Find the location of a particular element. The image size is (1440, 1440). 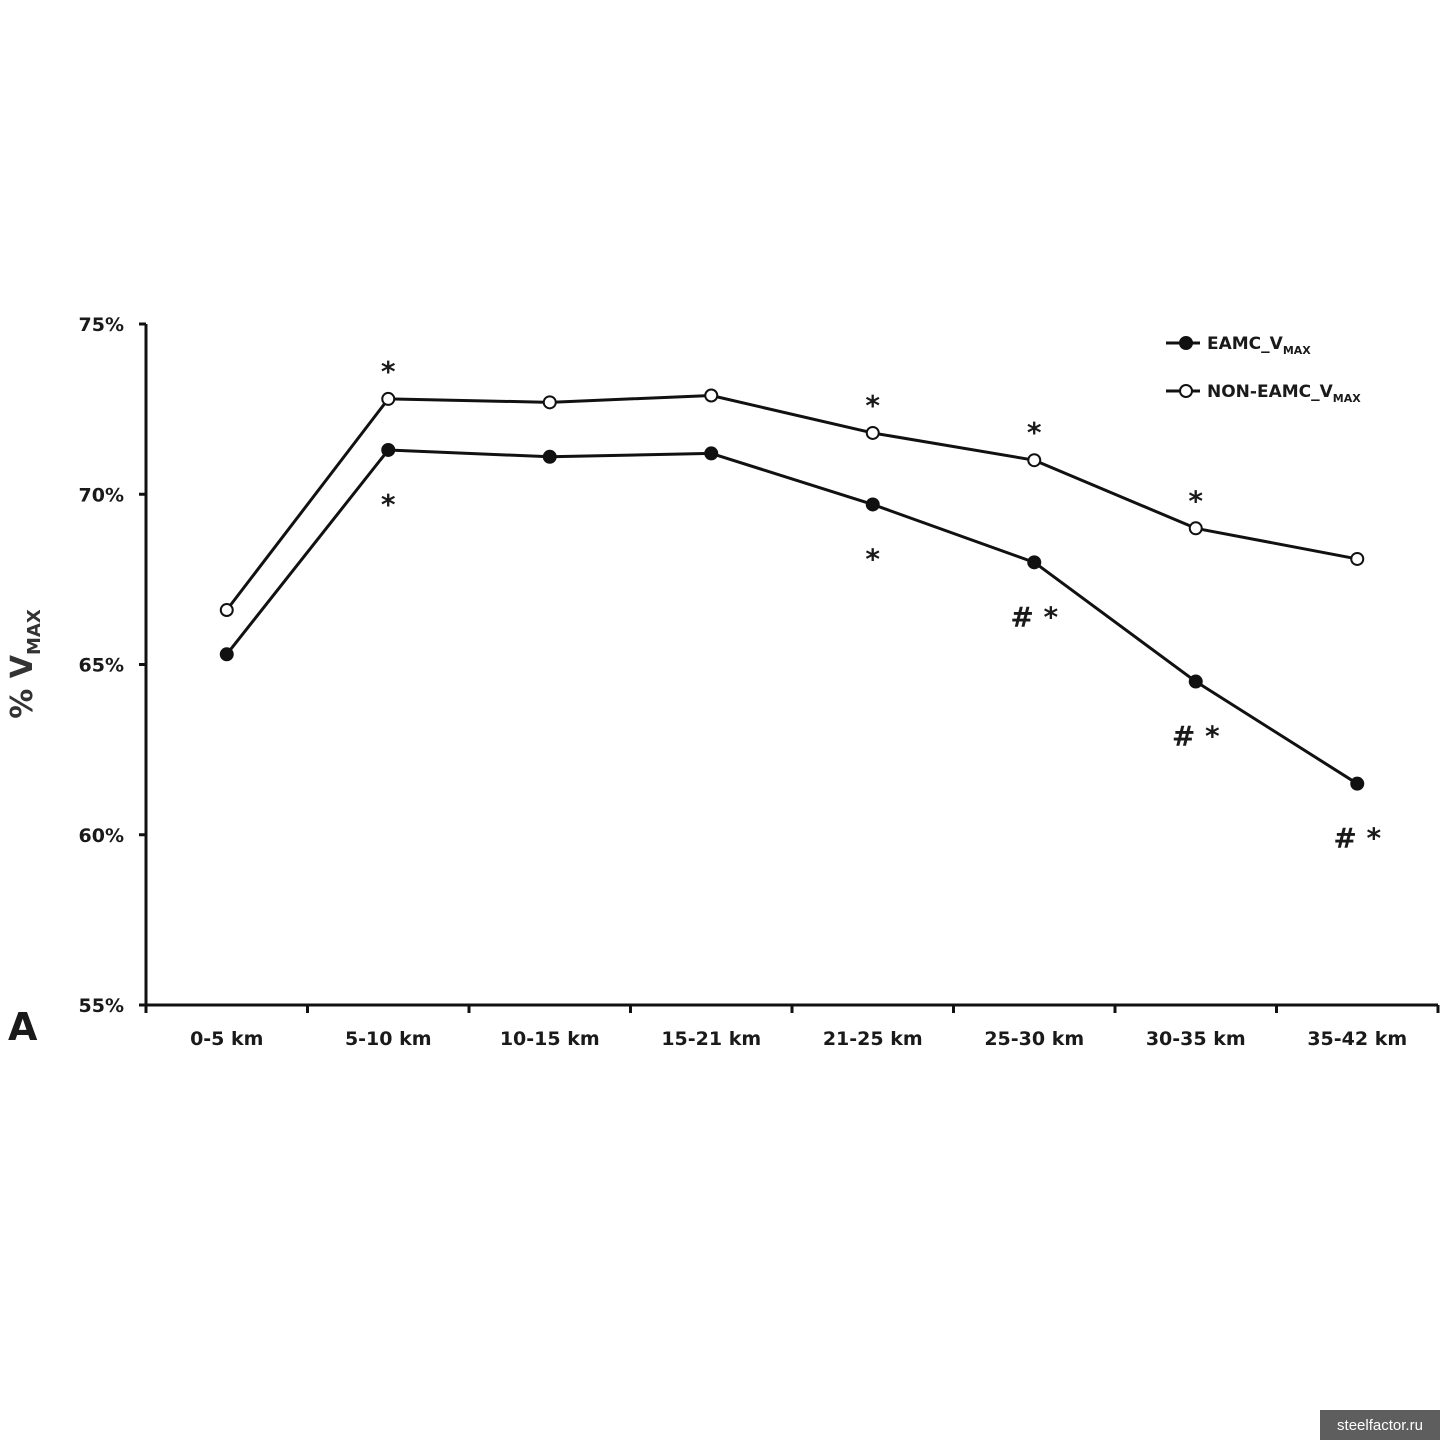

legend-item-eamc: EAMC_VMAX is located at coordinates (1238, 345).